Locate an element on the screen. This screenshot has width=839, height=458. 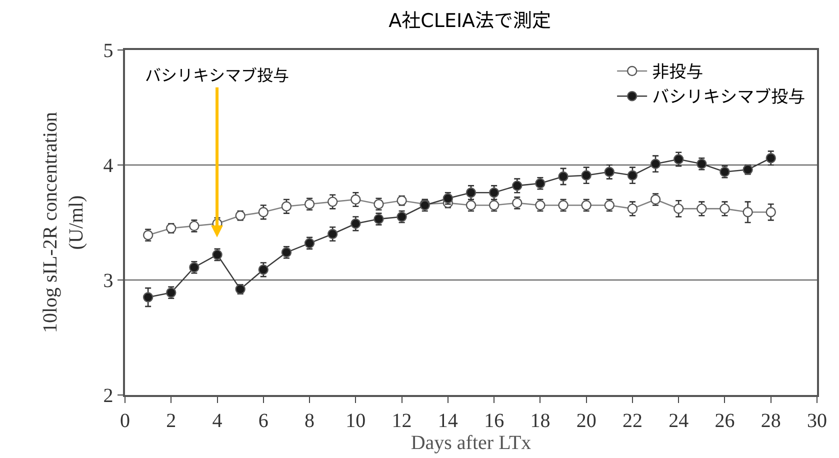
y-tick-label: 5 is located at coordinates (108, 51).